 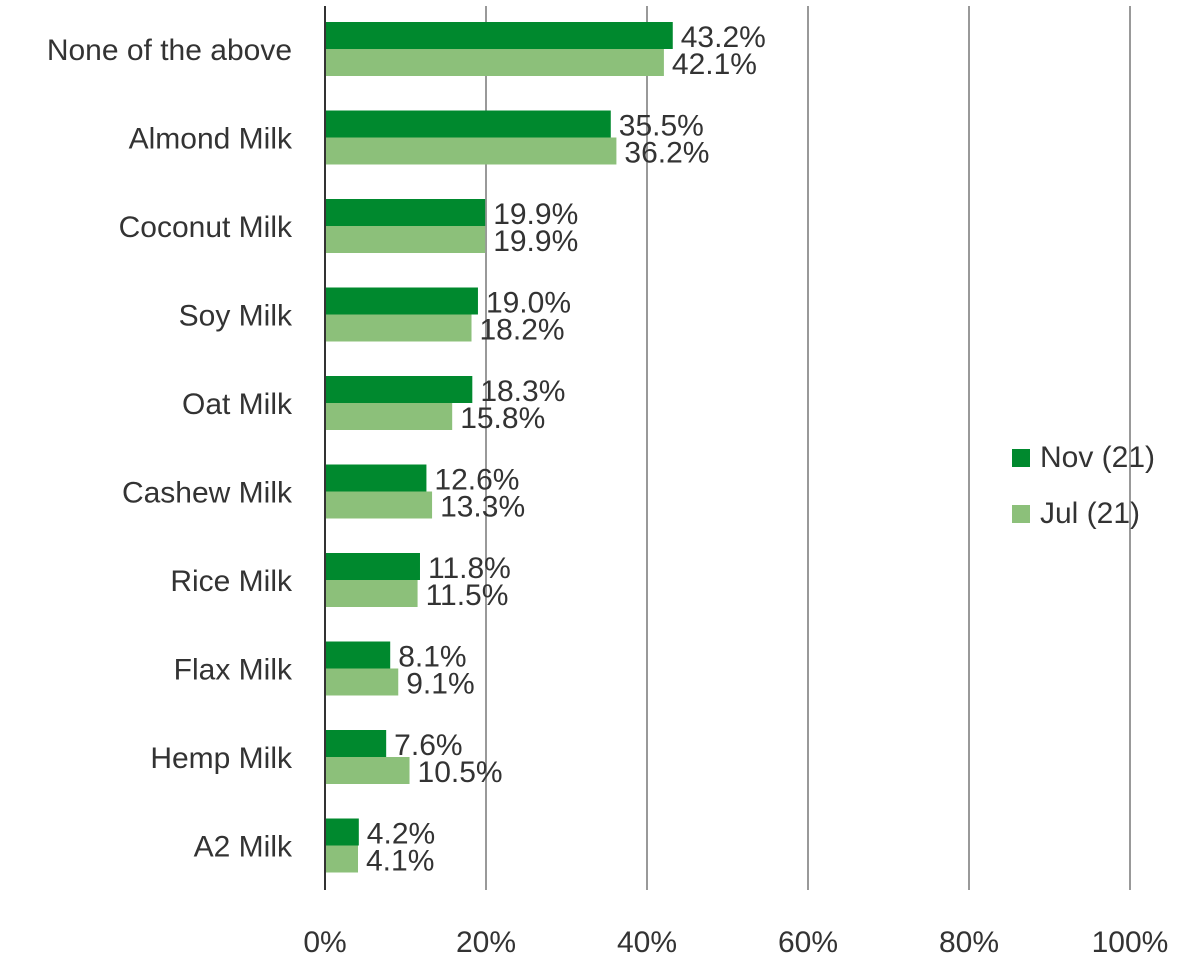 What do you see at coordinates (467, 595) in the screenshot?
I see `data-label: 11.5%` at bounding box center [467, 595].